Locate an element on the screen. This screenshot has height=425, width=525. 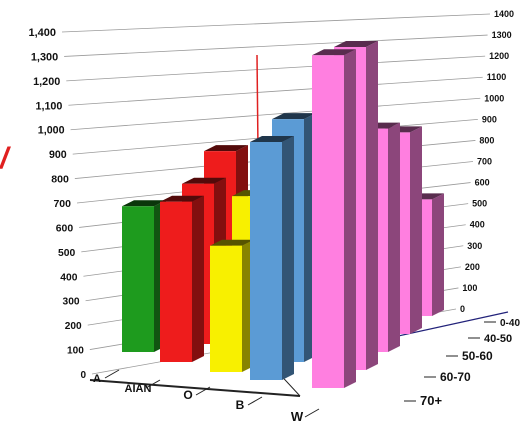
y-tick-label: 1,400 is located at coordinates (42, 33).